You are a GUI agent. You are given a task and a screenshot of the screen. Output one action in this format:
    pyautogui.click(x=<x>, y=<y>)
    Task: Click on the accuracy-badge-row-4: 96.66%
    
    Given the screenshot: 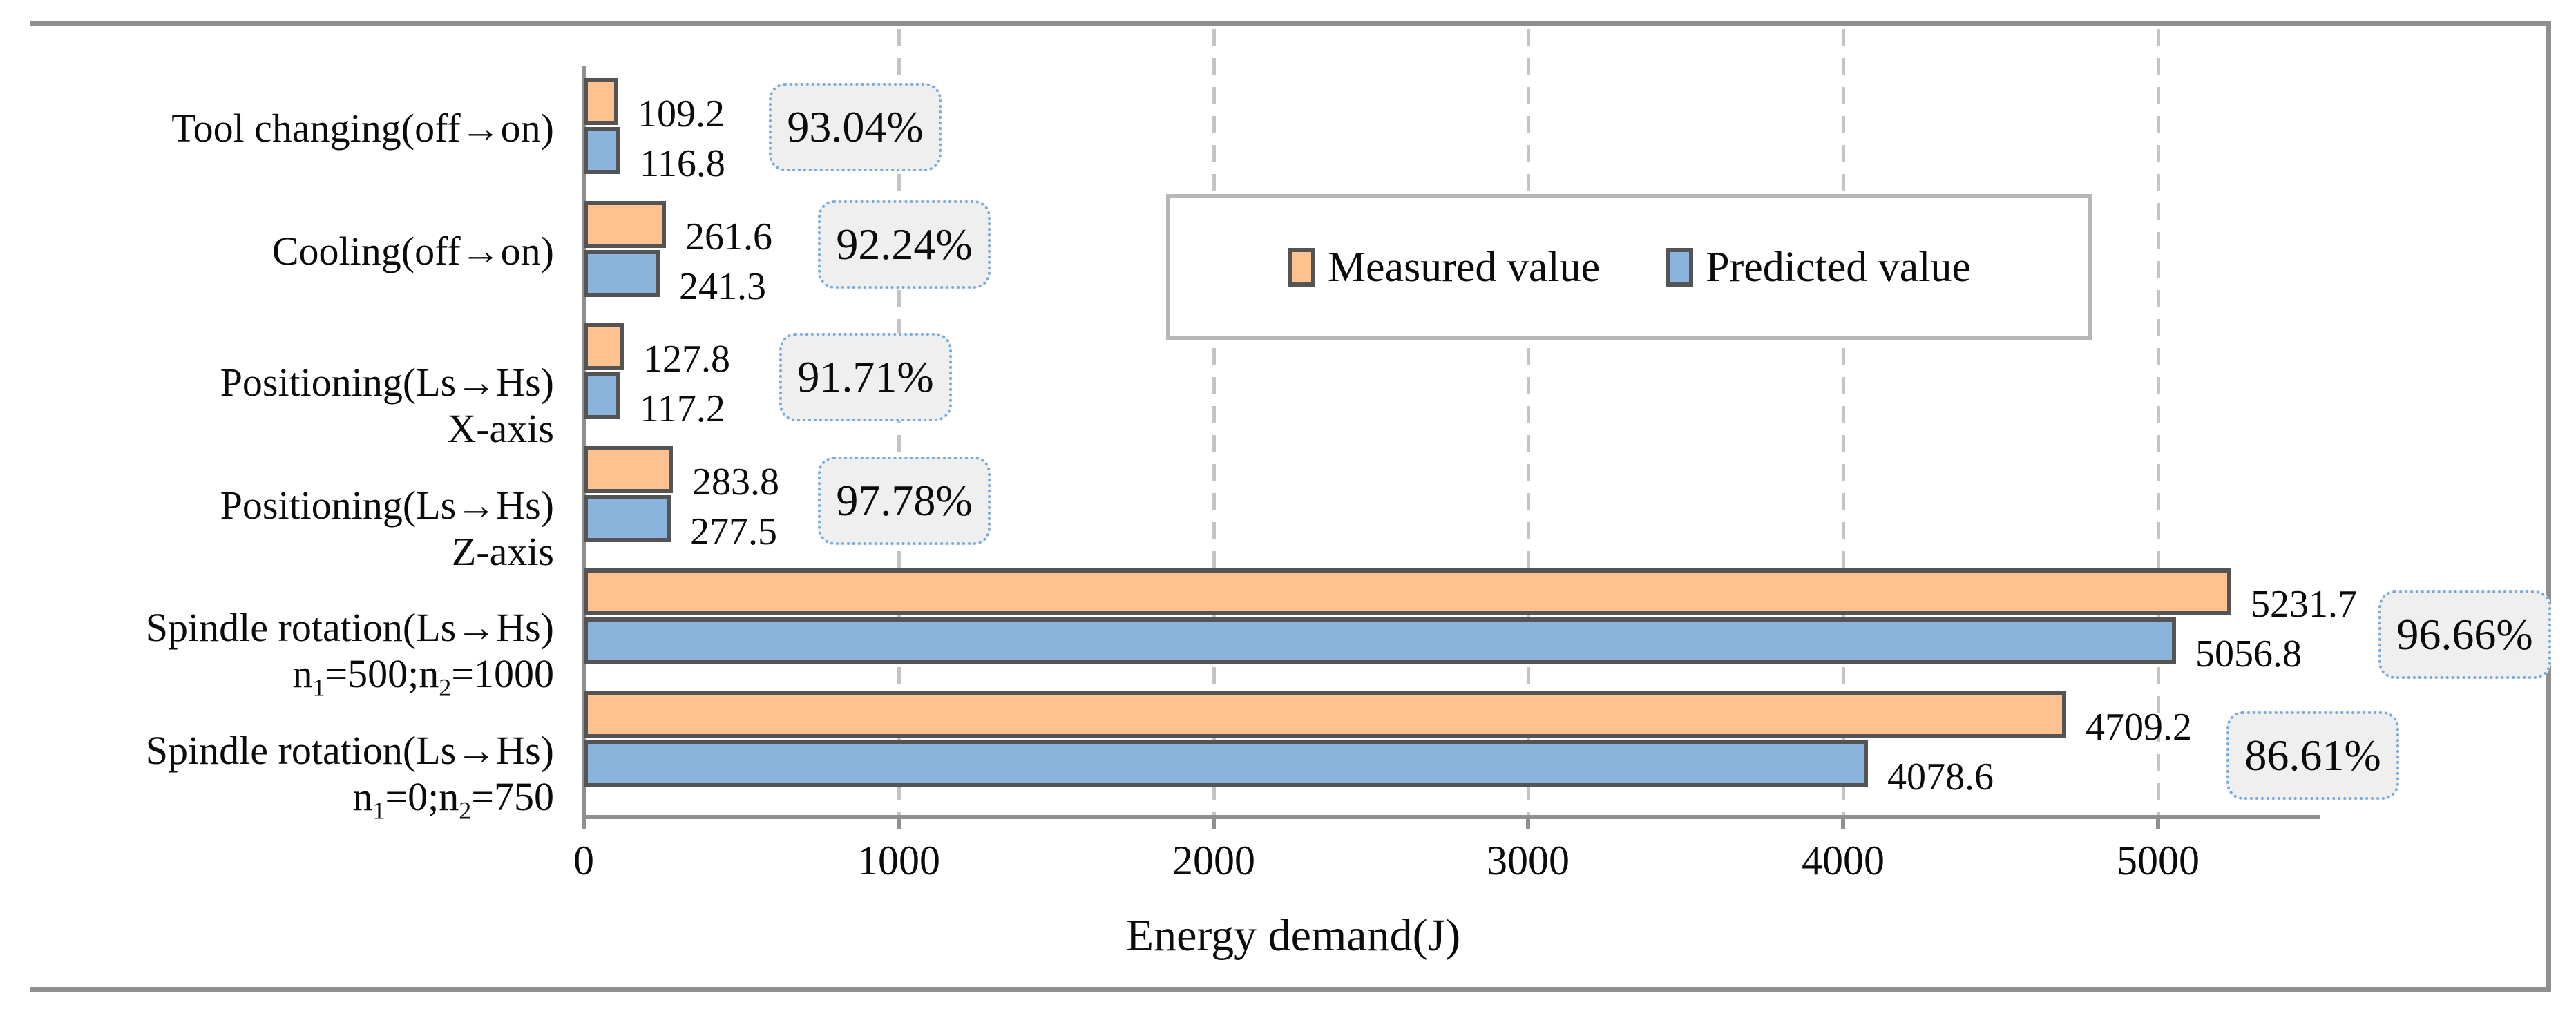 What is the action you would take?
    pyautogui.click(x=2464, y=635)
    